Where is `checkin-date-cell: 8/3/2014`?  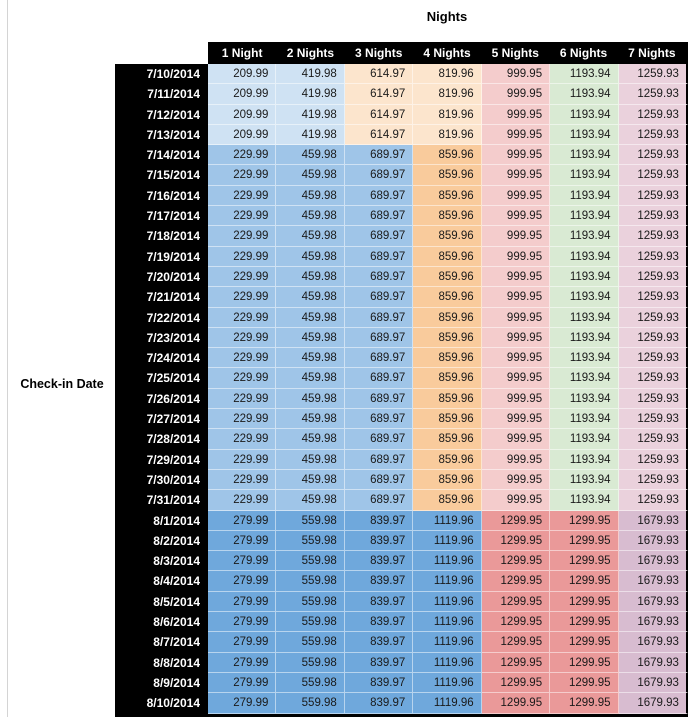
checkin-date-cell: 8/3/2014 is located at coordinates (161, 561).